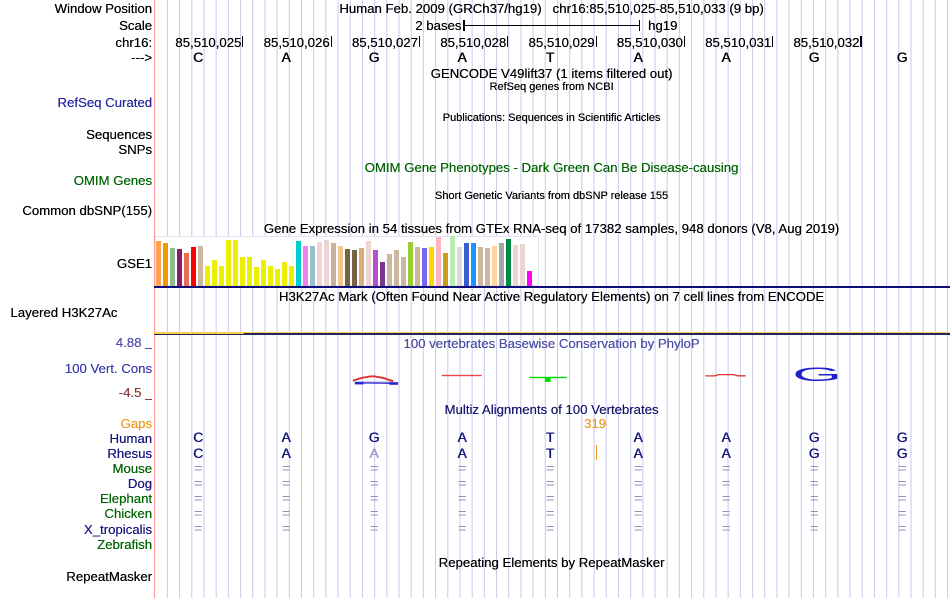 This screenshot has width=950, height=598. I want to click on svg-text: G, so click(817, 375).